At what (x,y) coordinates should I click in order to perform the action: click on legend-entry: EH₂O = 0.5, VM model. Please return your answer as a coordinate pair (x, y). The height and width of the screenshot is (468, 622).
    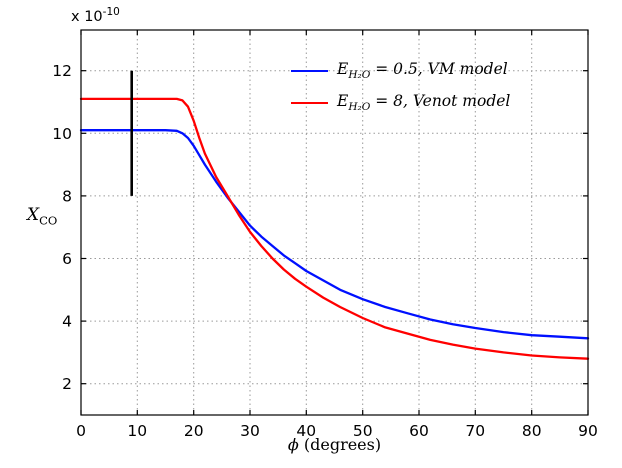
    Looking at the image, I should click on (400, 71).